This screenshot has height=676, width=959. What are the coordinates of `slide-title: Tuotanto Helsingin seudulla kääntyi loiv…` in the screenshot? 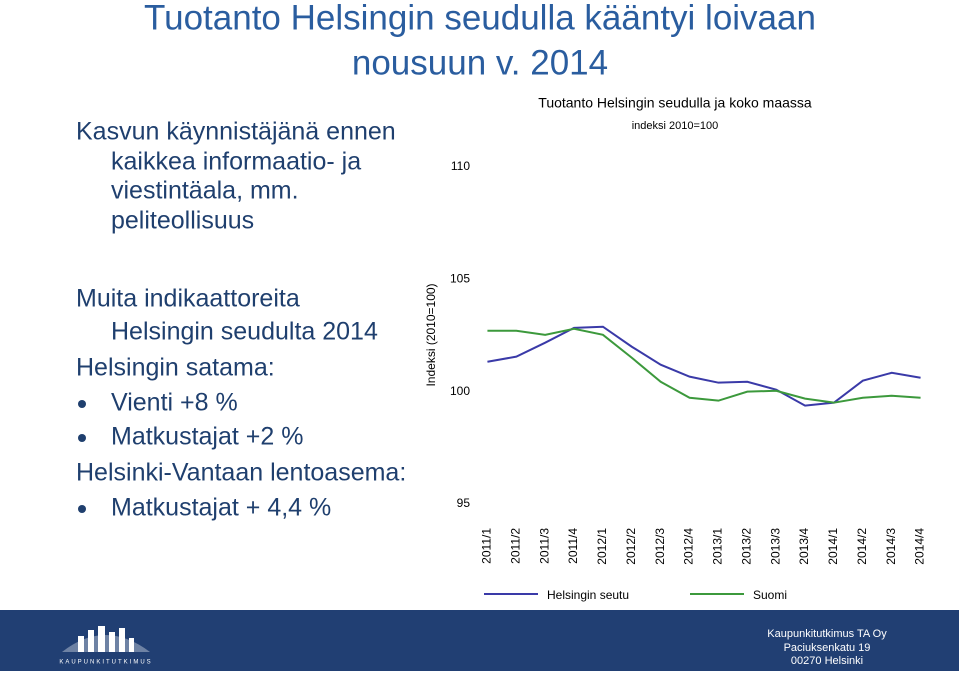 It's located at (480, 18).